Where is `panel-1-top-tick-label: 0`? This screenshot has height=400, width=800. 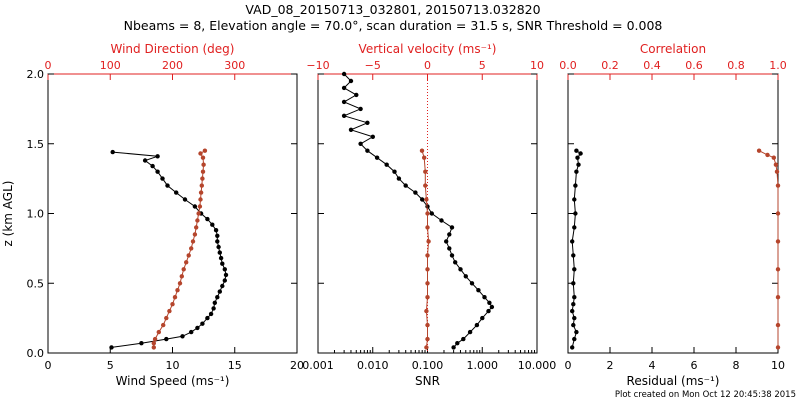 panel-1-top-tick-label: 0 is located at coordinates (48, 65).